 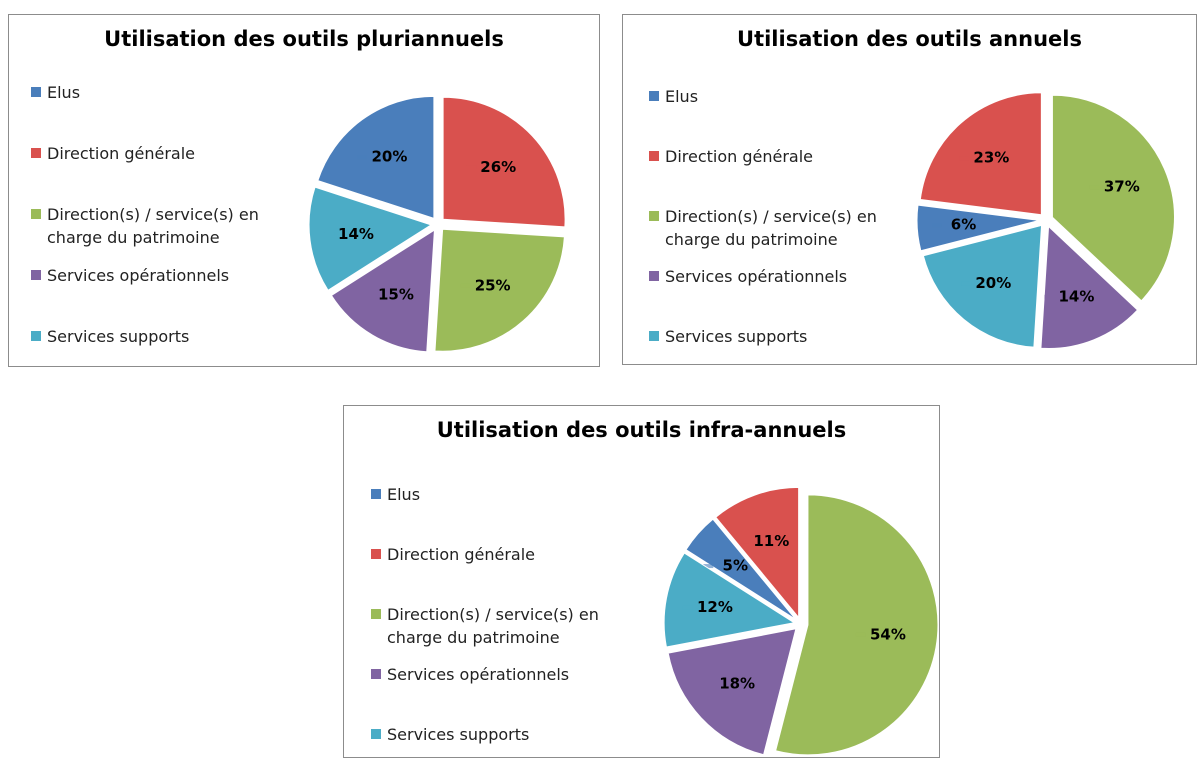 What do you see at coordinates (963, 225) in the screenshot?
I see `data-label: 6%` at bounding box center [963, 225].